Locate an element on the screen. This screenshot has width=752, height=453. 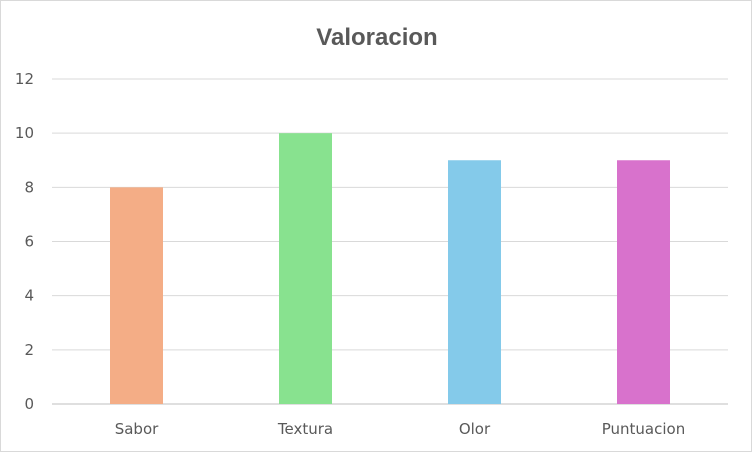
x-category-label: Sabor is located at coordinates (137, 429).